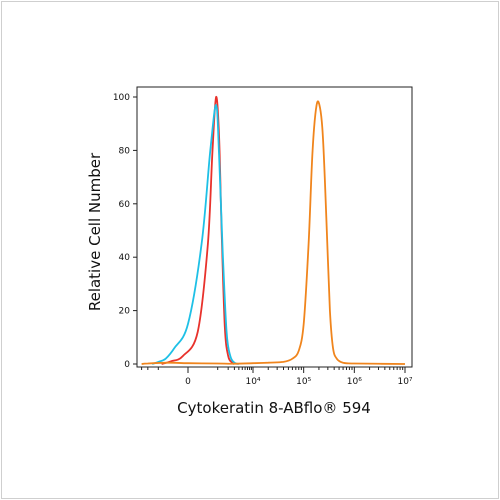  What do you see at coordinates (303, 382) in the screenshot?
I see `x-tick-label: 10⁵` at bounding box center [303, 382].